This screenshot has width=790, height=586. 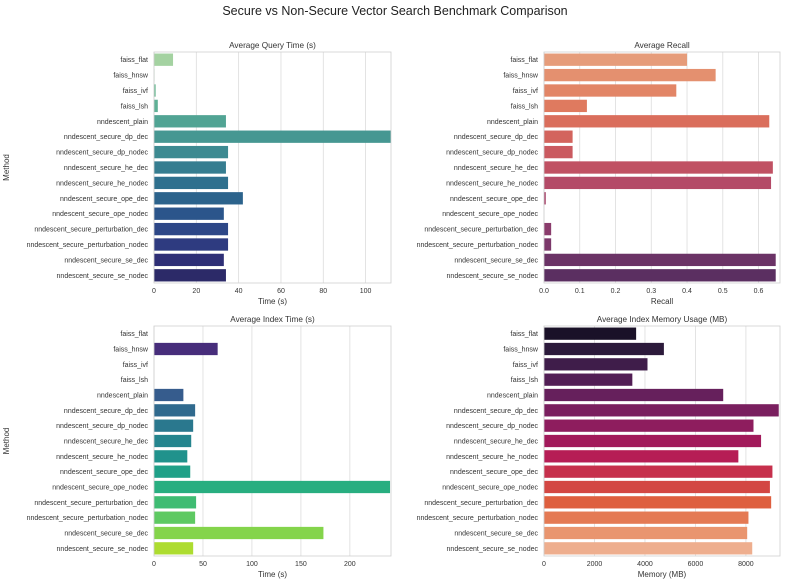 I want to click on tick-label: 4000, so click(x=645, y=564).